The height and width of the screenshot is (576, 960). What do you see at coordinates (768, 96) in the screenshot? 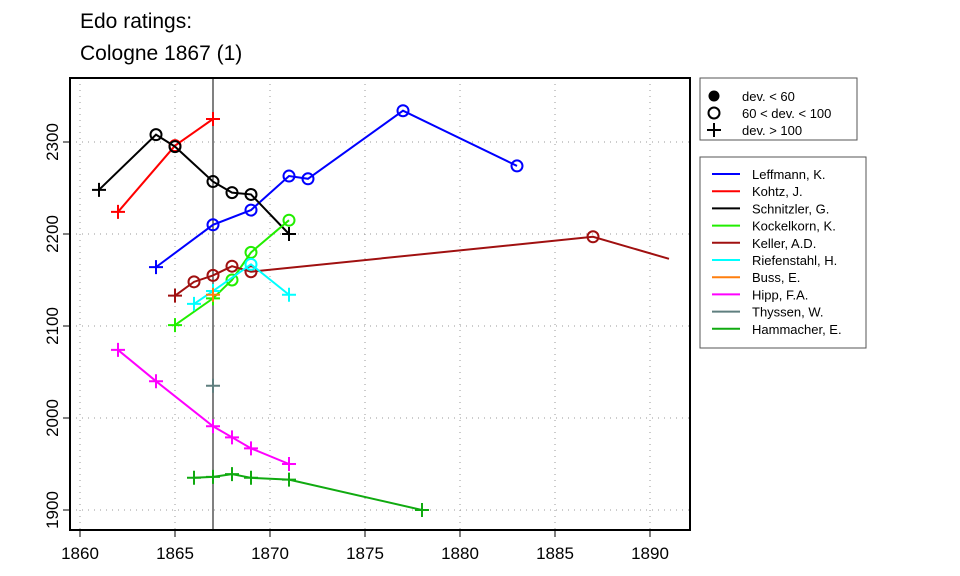
I see `legend-marker-label: dev. < 60` at bounding box center [768, 96].